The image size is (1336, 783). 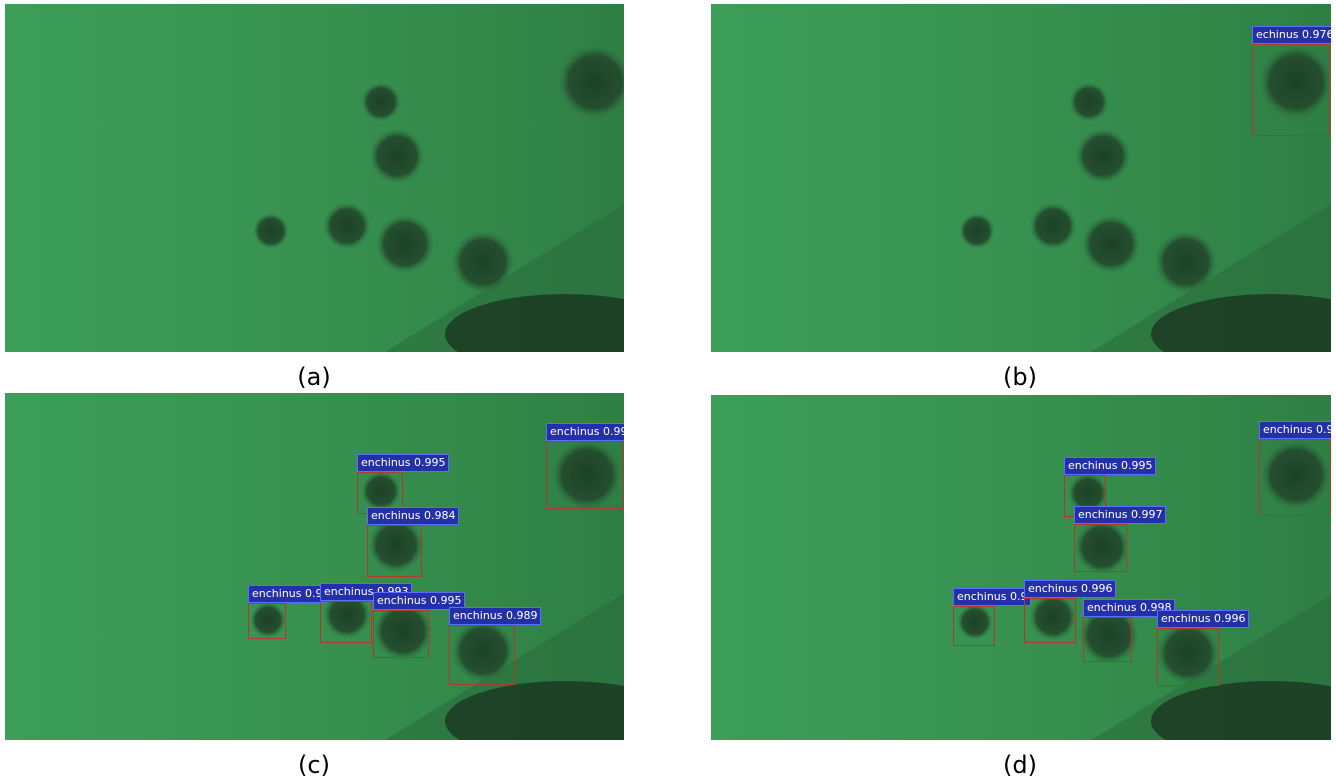 What do you see at coordinates (413, 516) in the screenshot?
I see `detection-label: enchinus 0.984` at bounding box center [413, 516].